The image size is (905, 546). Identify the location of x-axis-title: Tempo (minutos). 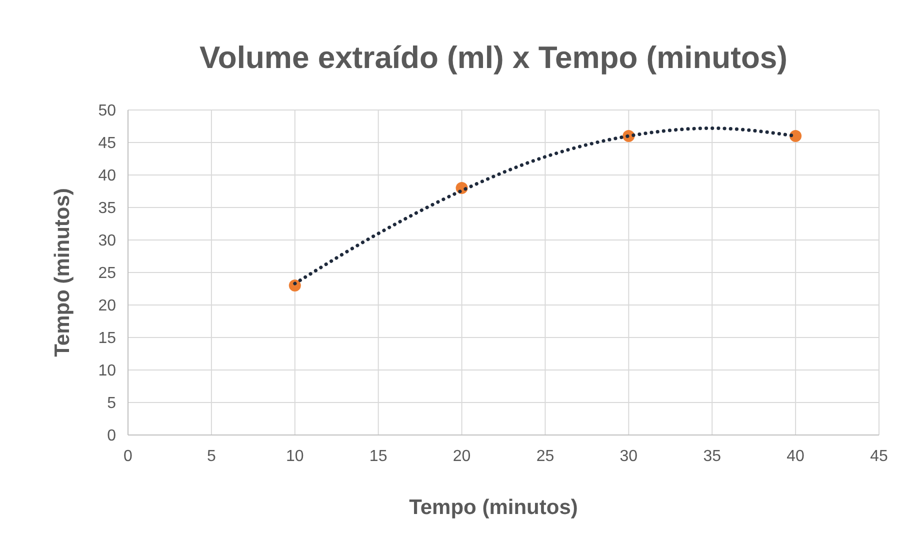
(493, 507).